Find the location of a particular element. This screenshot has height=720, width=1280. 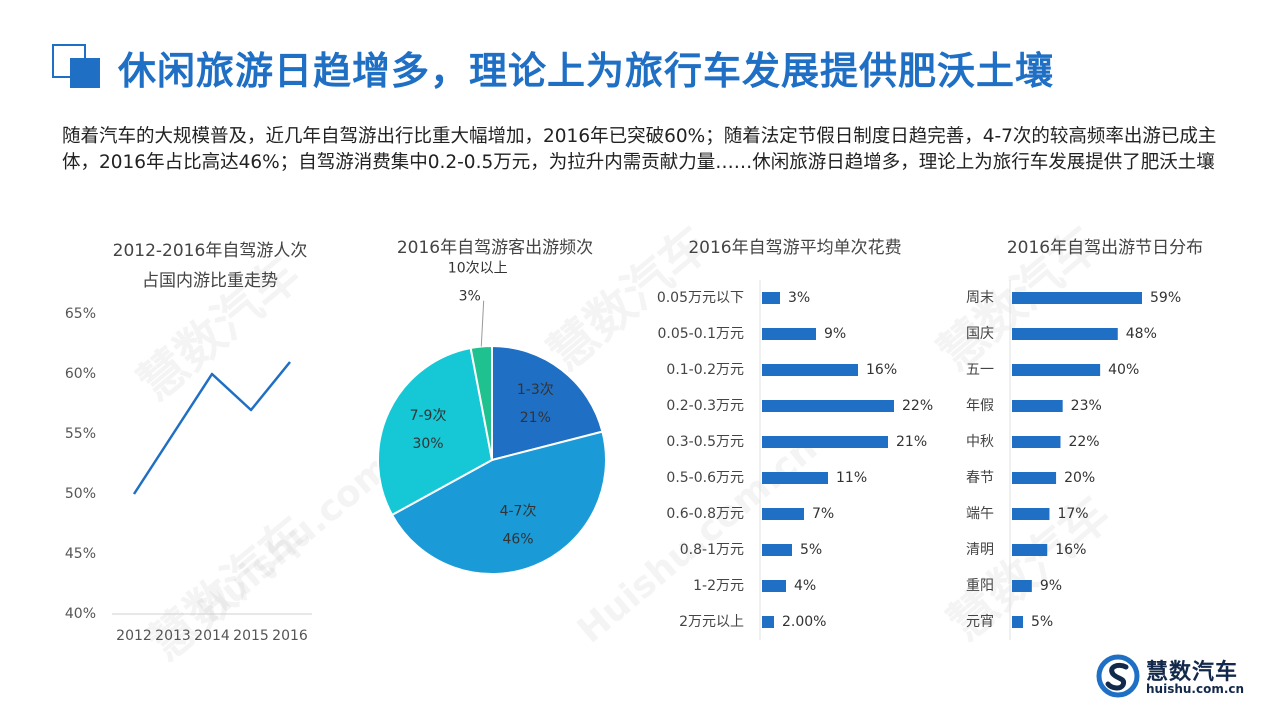

line-chart: 65% 60% 55% 50% 45% 40% 2012 2013 2014 2015 2016 is located at coordinates (188, 475).